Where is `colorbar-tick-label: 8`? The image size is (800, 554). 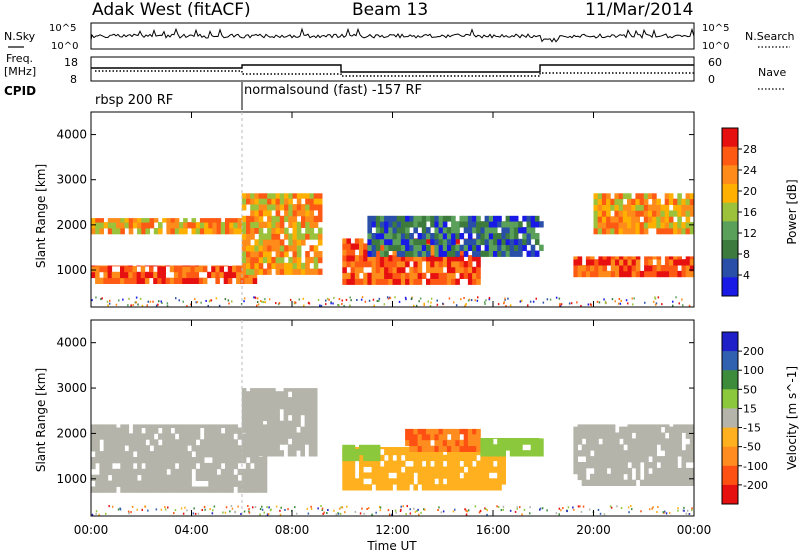 colorbar-tick-label: 8 is located at coordinates (746, 254).